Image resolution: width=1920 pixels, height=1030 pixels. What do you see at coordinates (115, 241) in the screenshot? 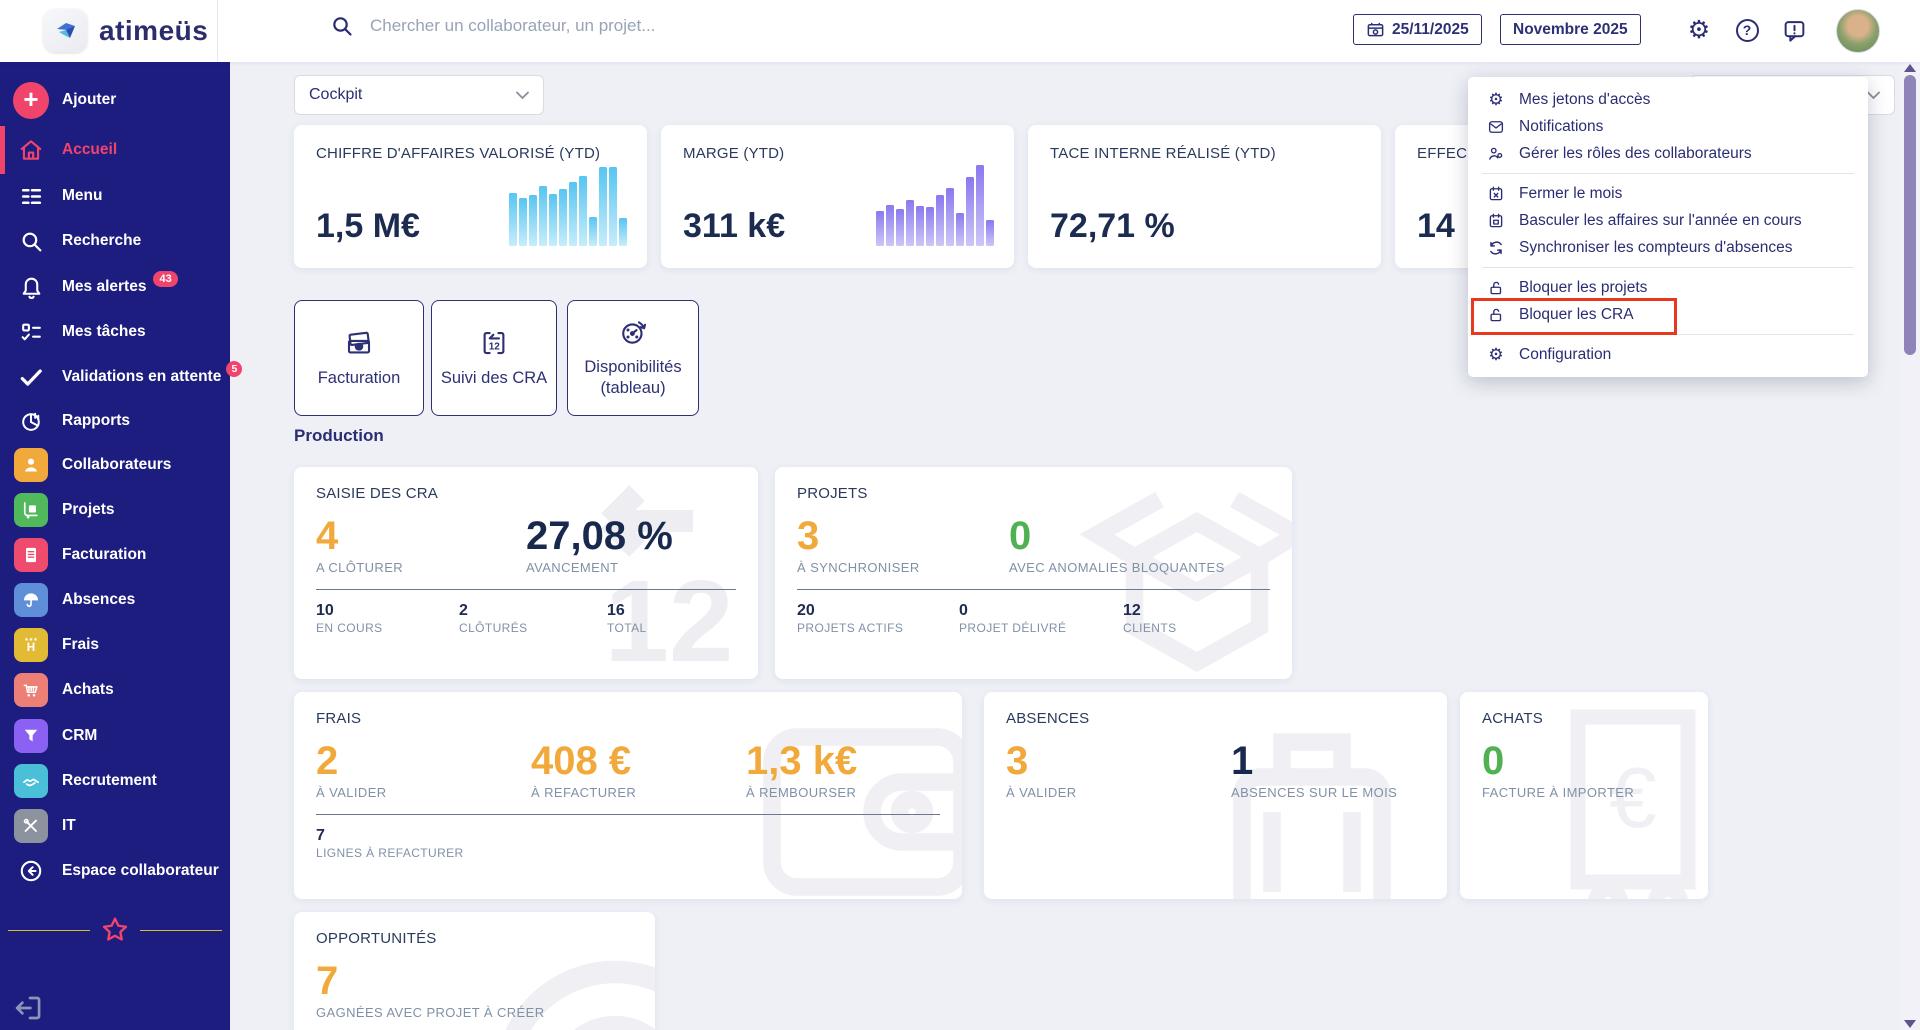
I see `sidebar-item-recherche: Recherche` at bounding box center [115, 241].